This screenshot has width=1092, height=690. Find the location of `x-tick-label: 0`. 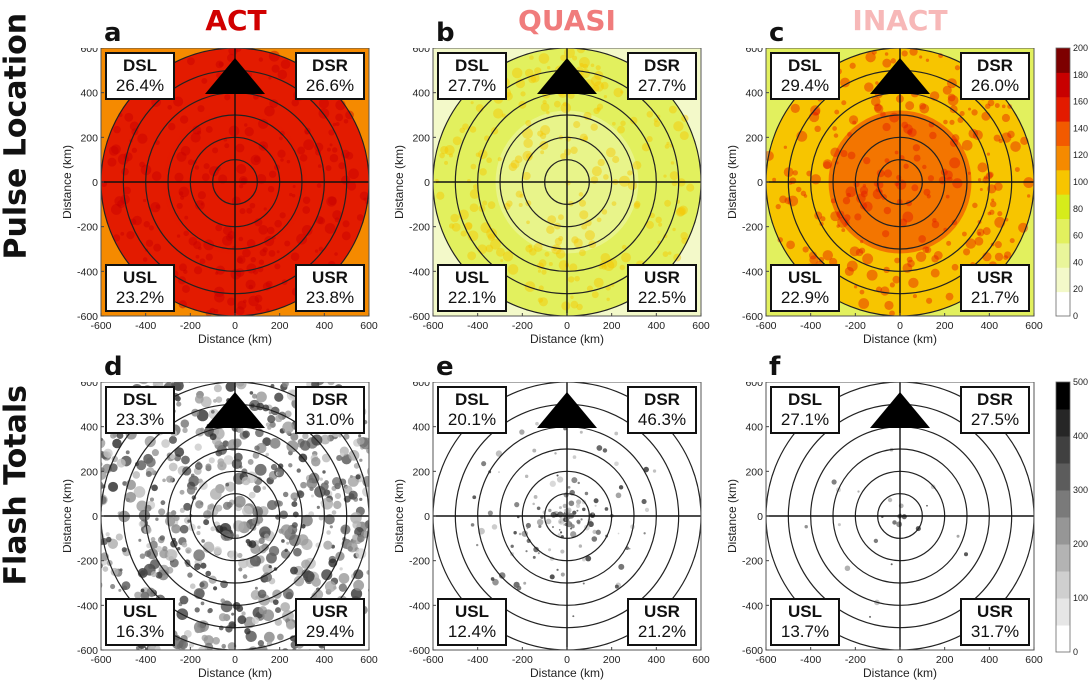

x-tick-label: 0 is located at coordinates (235, 660).